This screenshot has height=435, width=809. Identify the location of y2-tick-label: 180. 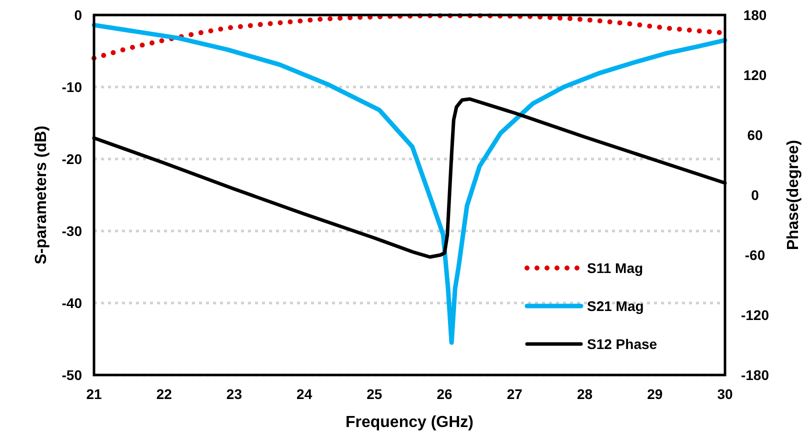
(755, 15).